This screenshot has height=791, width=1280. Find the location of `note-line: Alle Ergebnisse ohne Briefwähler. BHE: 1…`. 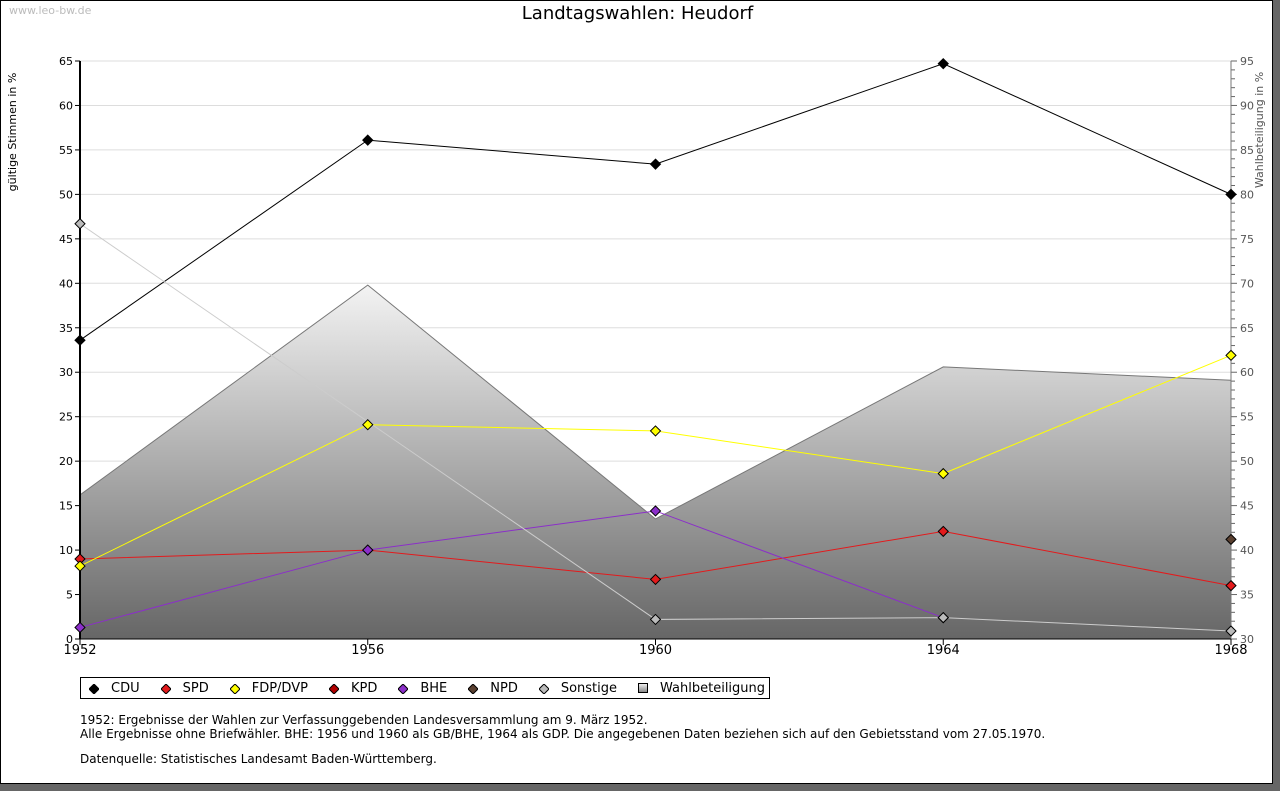

note-line: Alle Ergebnisse ohne Briefwähler. BHE: 1… is located at coordinates (563, 734).